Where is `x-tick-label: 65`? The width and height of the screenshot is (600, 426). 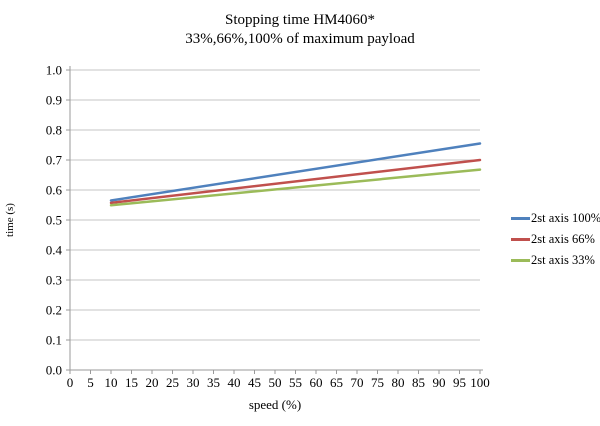 x-tick-label: 65 is located at coordinates (336, 382).